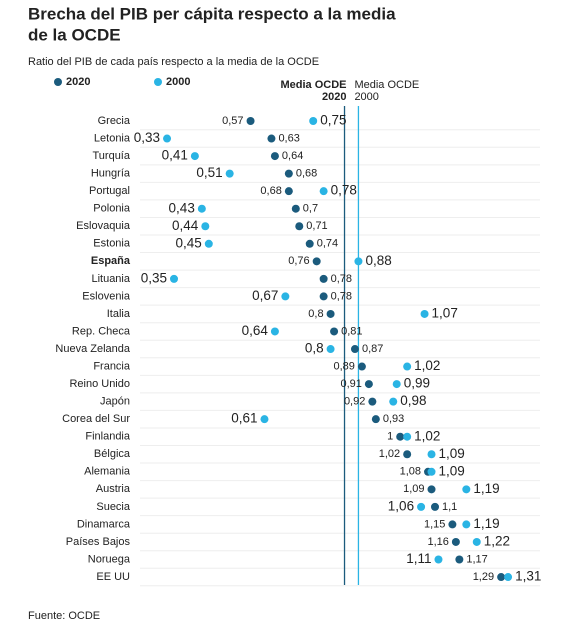 The width and height of the screenshot is (568, 624). I want to click on value-label: 0,7, so click(310, 209).